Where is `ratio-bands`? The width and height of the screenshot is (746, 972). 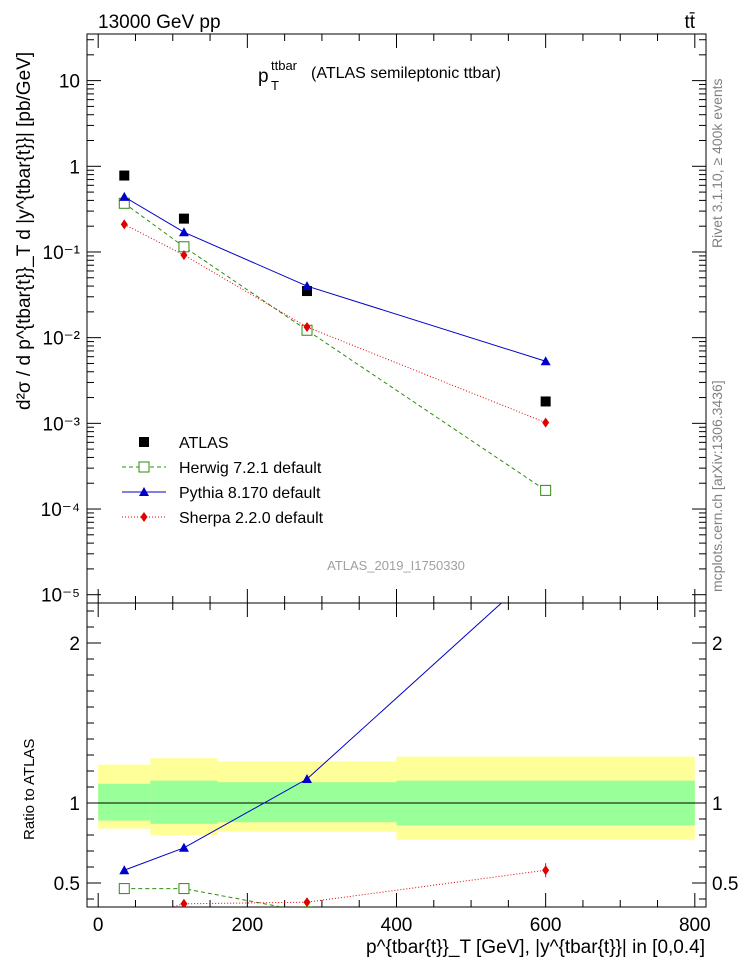
ratio-bands is located at coordinates (396, 798).